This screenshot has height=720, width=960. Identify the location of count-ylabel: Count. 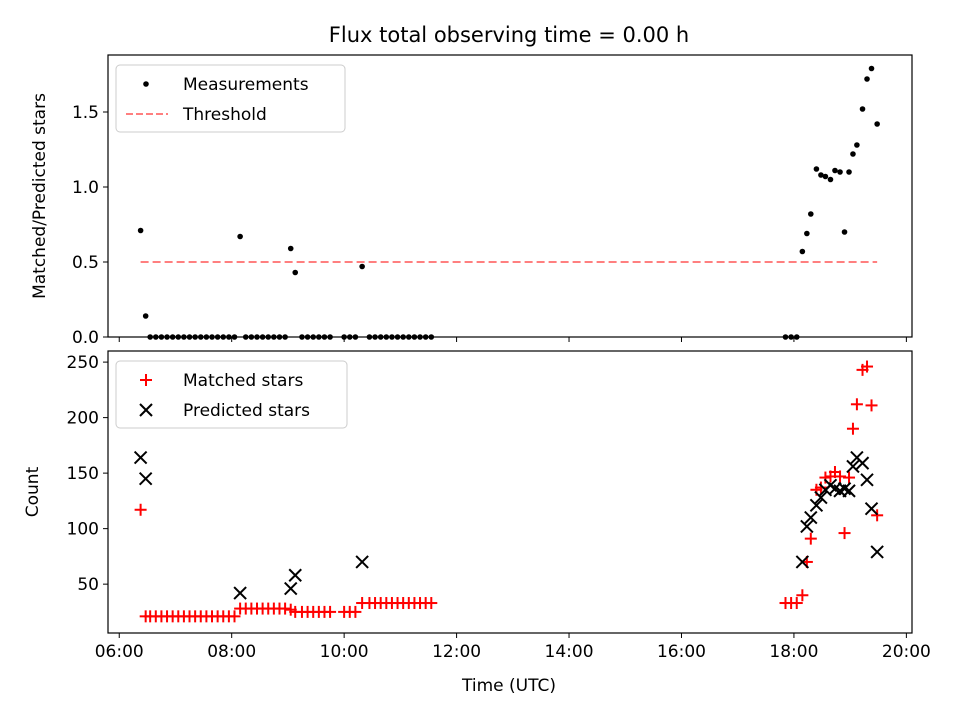
(33, 491).